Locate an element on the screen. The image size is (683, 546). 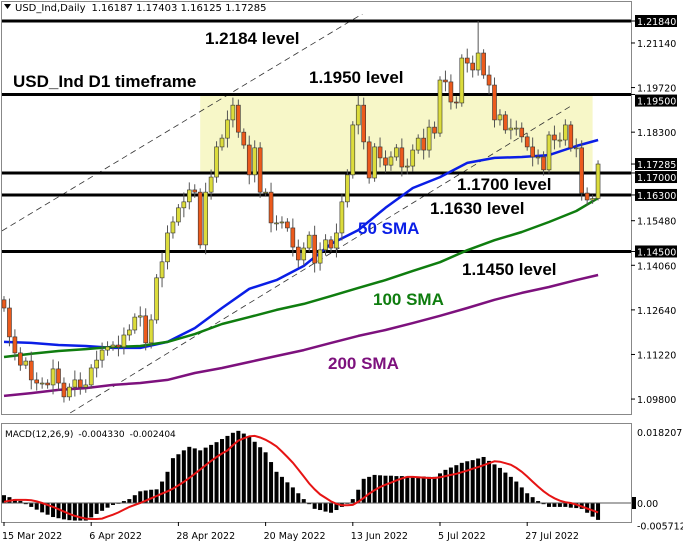
triangle-down-icon is located at coordinates (7, 6).